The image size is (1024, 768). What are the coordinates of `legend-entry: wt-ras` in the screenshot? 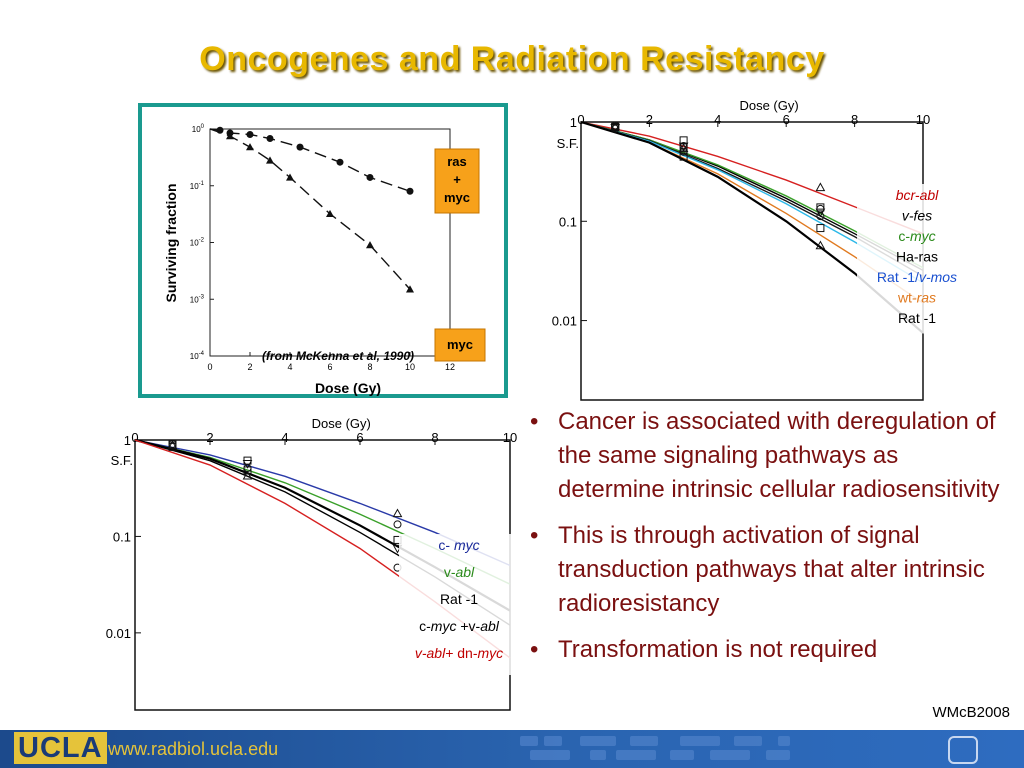 It's located at (916, 298).